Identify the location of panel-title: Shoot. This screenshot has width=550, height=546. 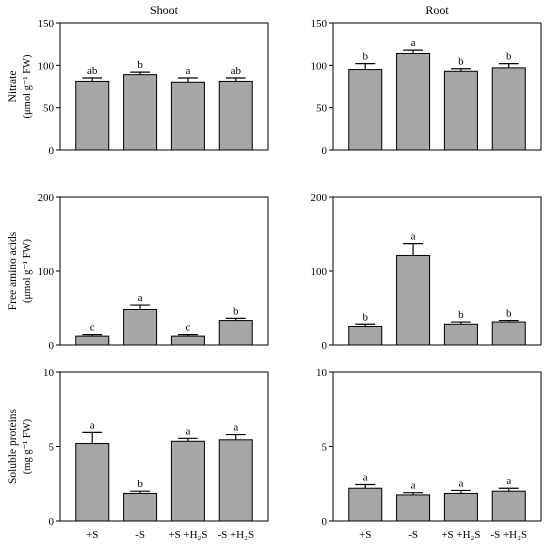
(164, 10).